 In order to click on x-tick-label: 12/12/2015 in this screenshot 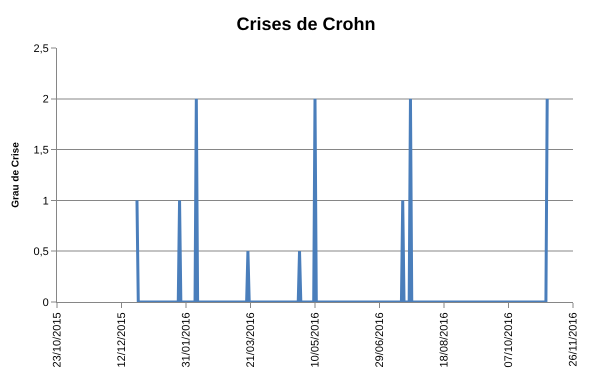, I will do `click(122, 340)`.